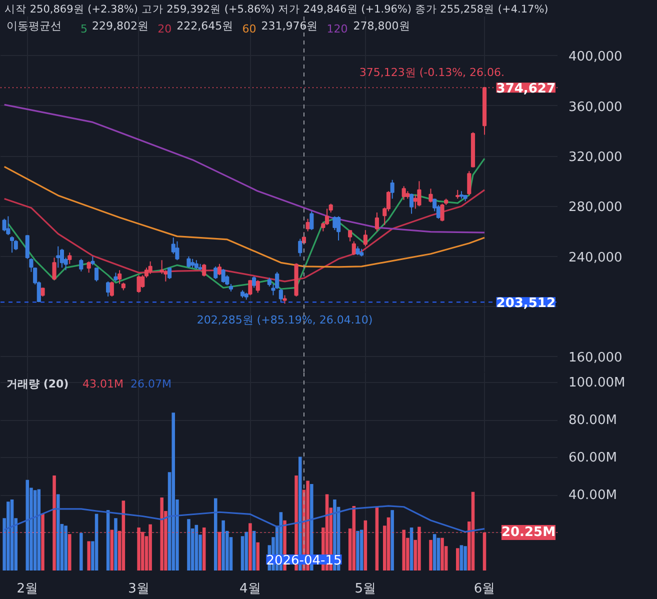 The image size is (657, 599). I want to click on annotation: 231,976원, so click(289, 26).